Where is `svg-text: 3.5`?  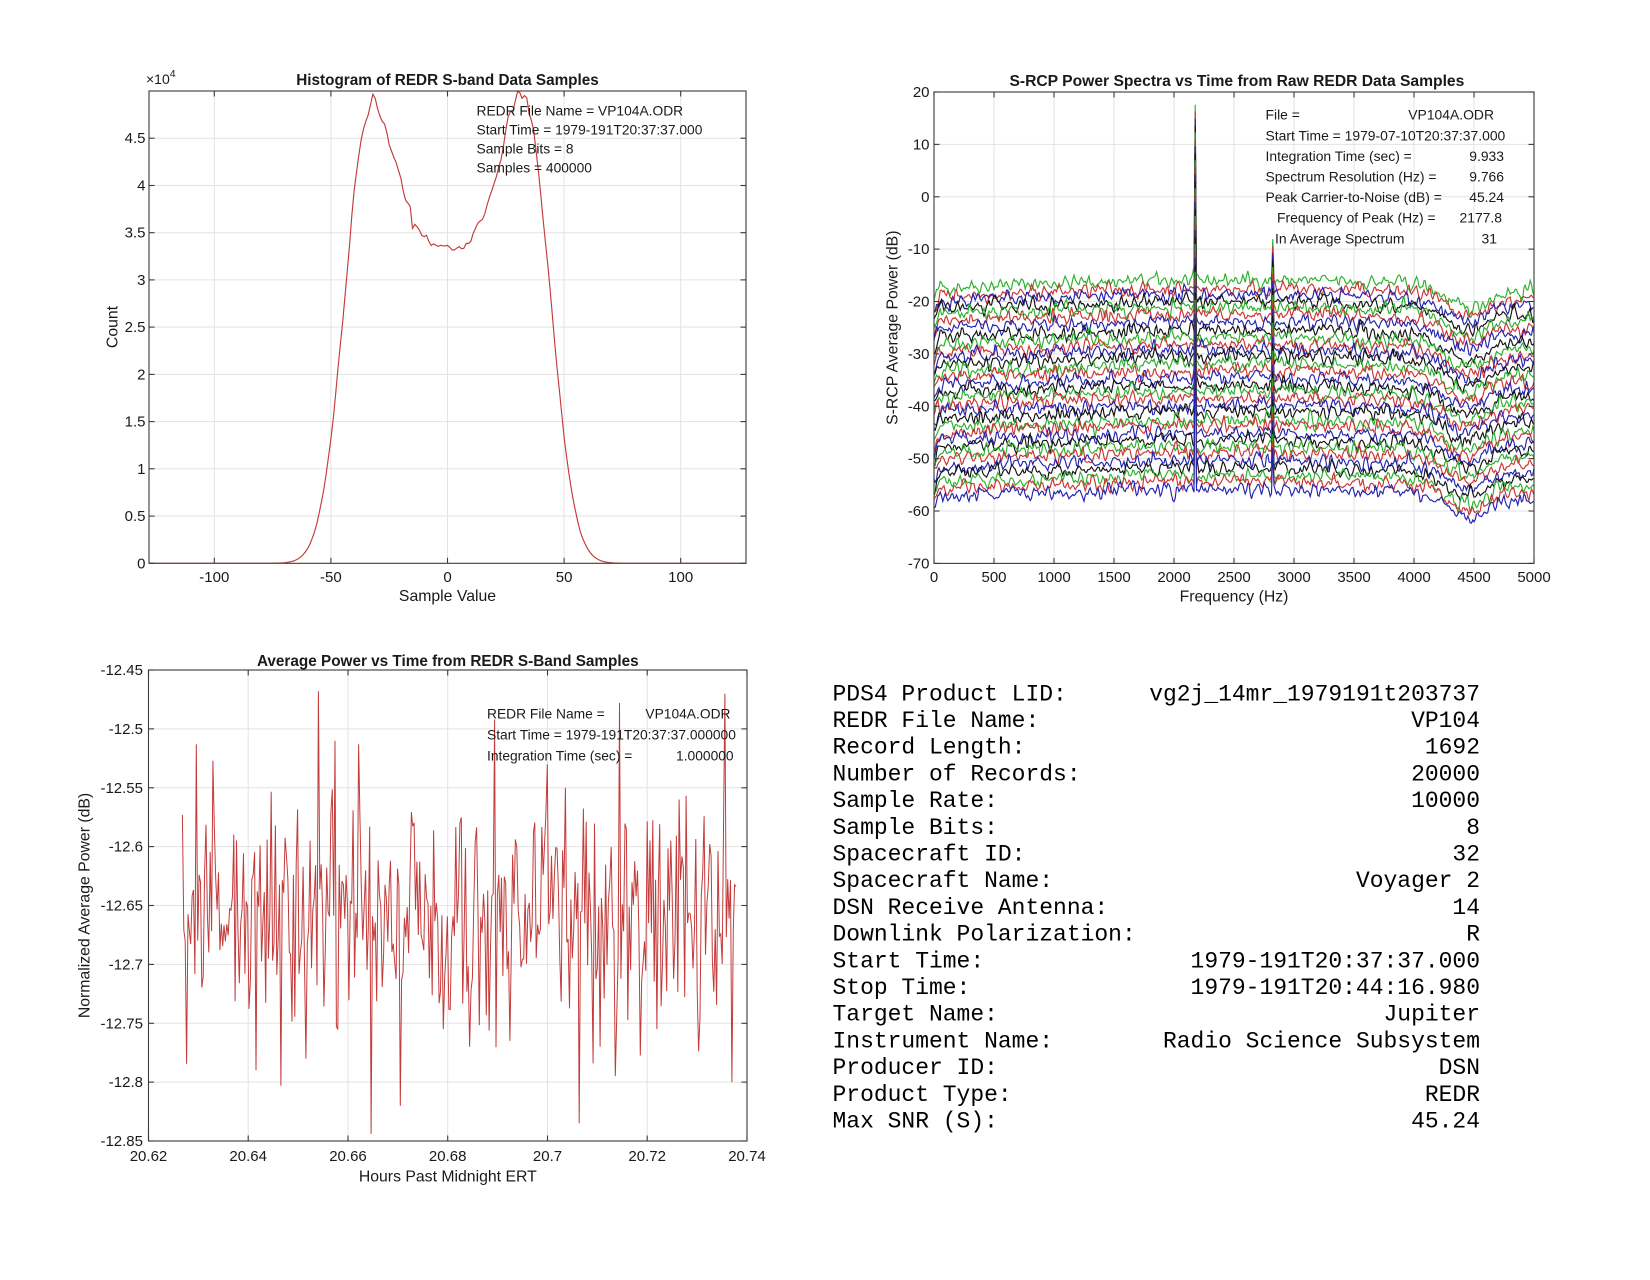 svg-text: 3.5 is located at coordinates (135, 233).